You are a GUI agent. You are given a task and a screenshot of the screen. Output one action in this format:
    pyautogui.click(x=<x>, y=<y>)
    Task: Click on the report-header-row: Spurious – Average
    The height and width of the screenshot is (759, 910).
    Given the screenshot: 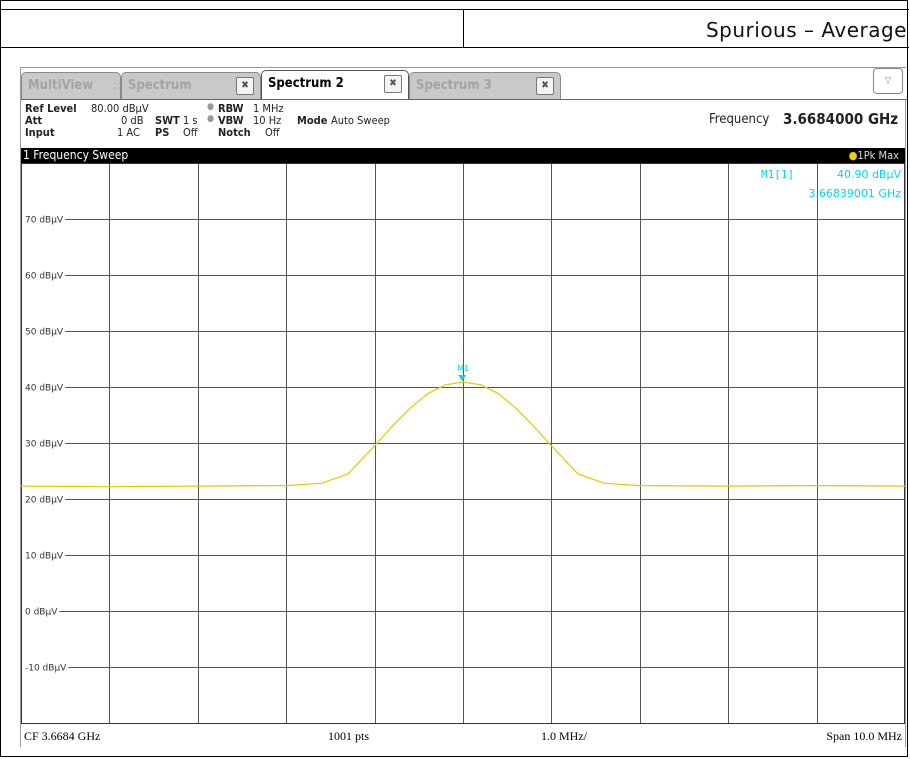 What is the action you would take?
    pyautogui.click(x=455, y=28)
    